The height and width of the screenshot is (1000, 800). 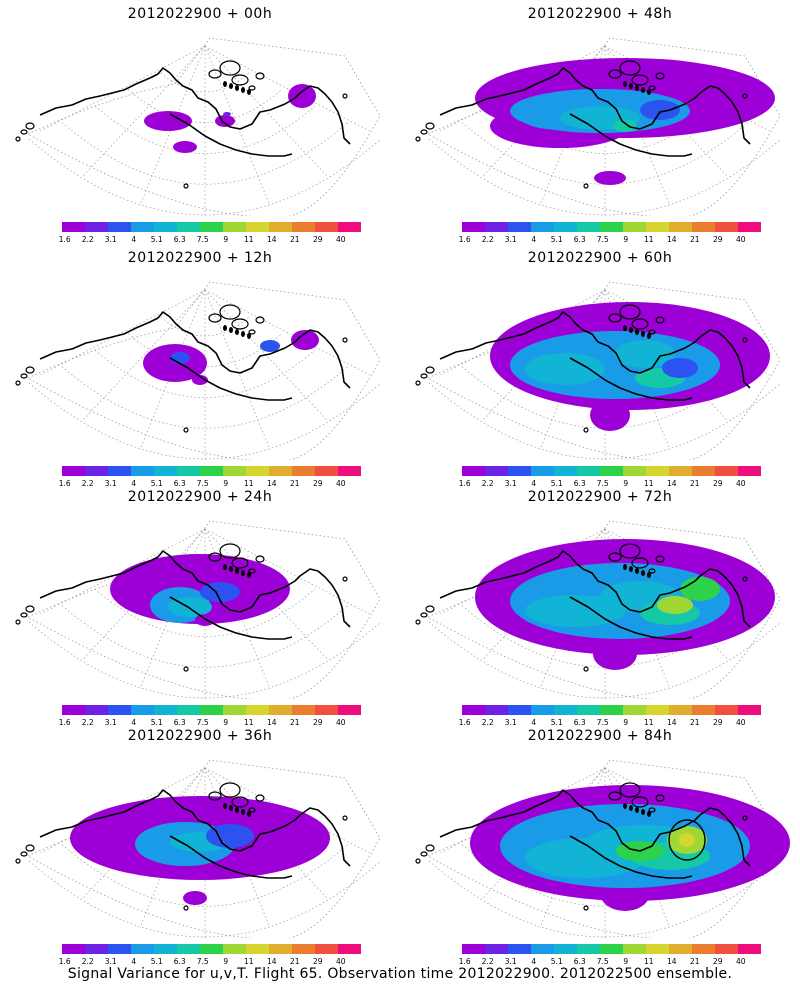 I want to click on legend-label: 1.6, so click(x=464, y=239).